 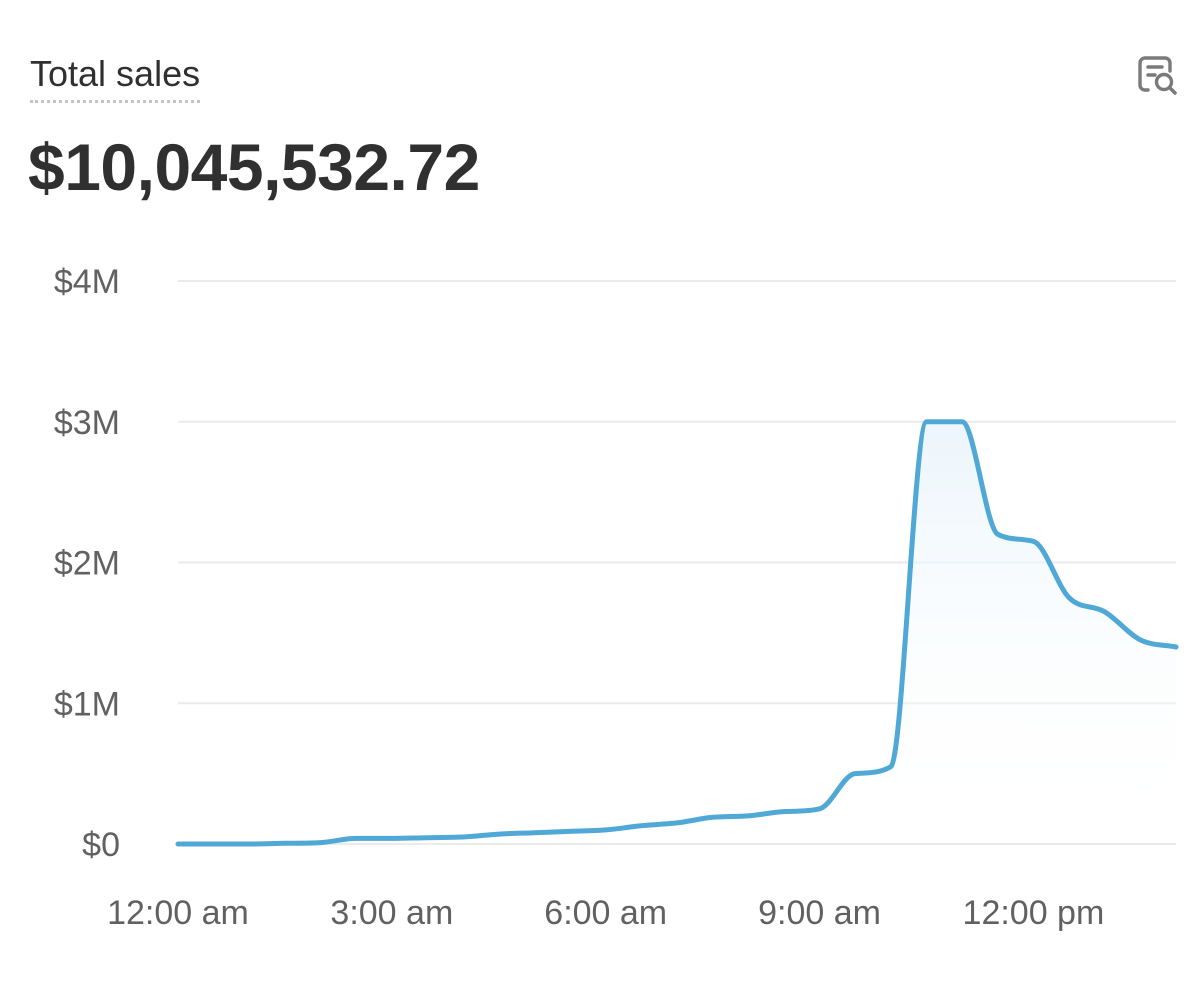 What do you see at coordinates (101, 845) in the screenshot?
I see `y-tick-label: $0` at bounding box center [101, 845].